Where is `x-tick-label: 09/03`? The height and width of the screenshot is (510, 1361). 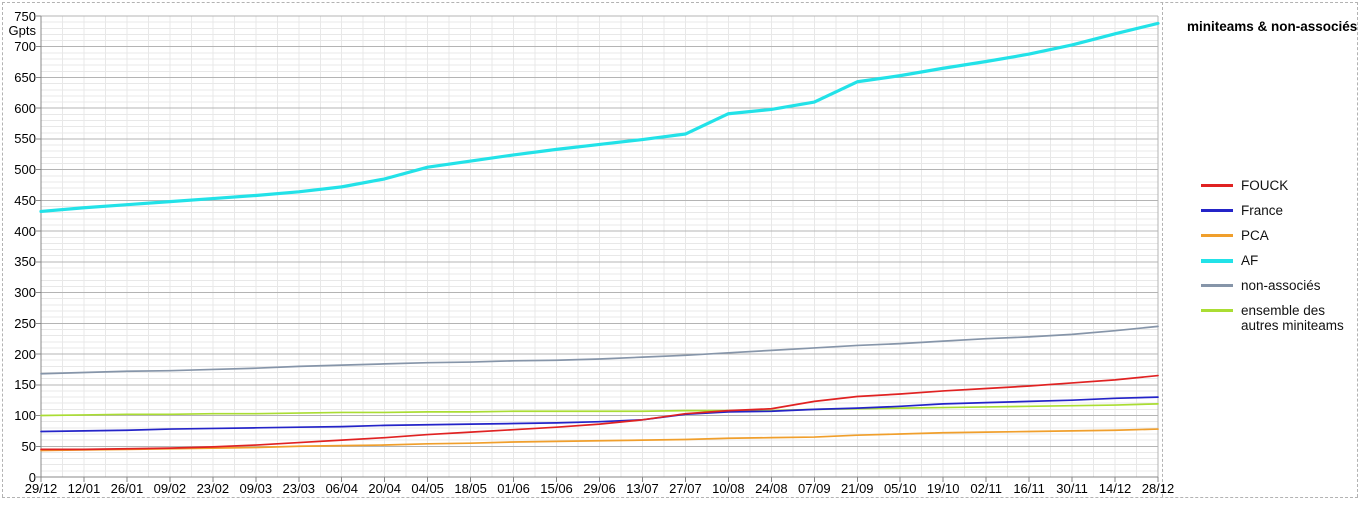 x-tick-label: 09/03 is located at coordinates (256, 488).